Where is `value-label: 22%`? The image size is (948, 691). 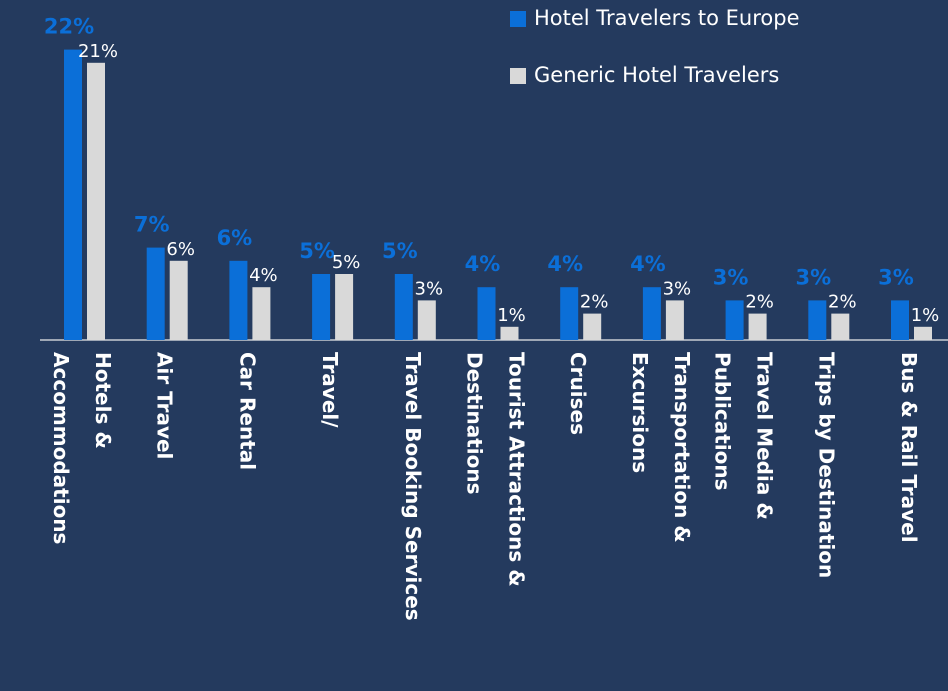
value-label: 22% is located at coordinates (69, 27).